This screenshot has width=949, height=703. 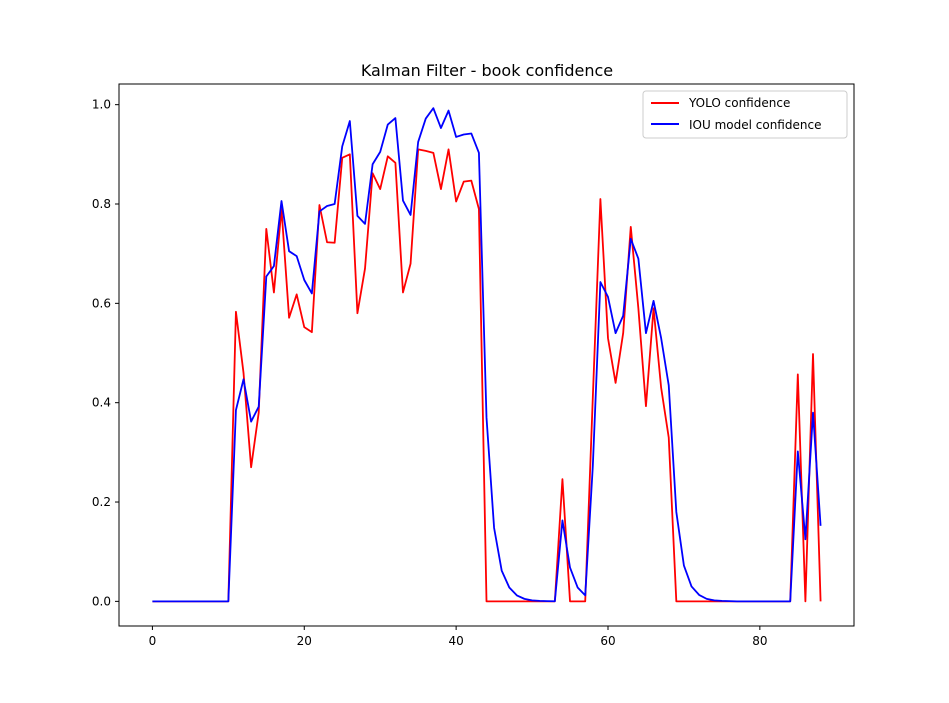 I want to click on x-tick-label: 20, so click(x=304, y=641).